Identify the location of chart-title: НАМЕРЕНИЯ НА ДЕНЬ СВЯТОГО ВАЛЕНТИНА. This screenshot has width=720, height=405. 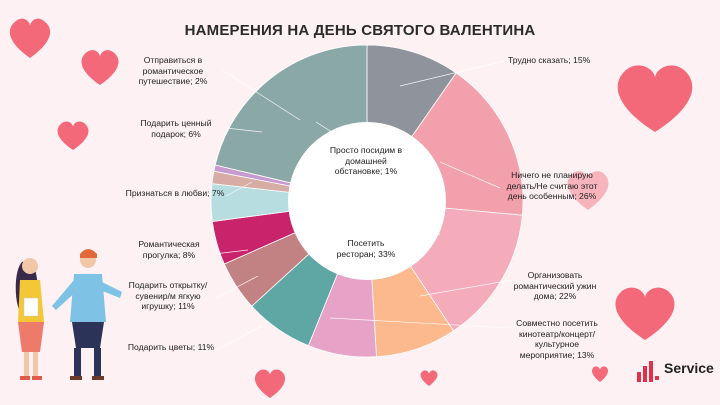
(360, 30).